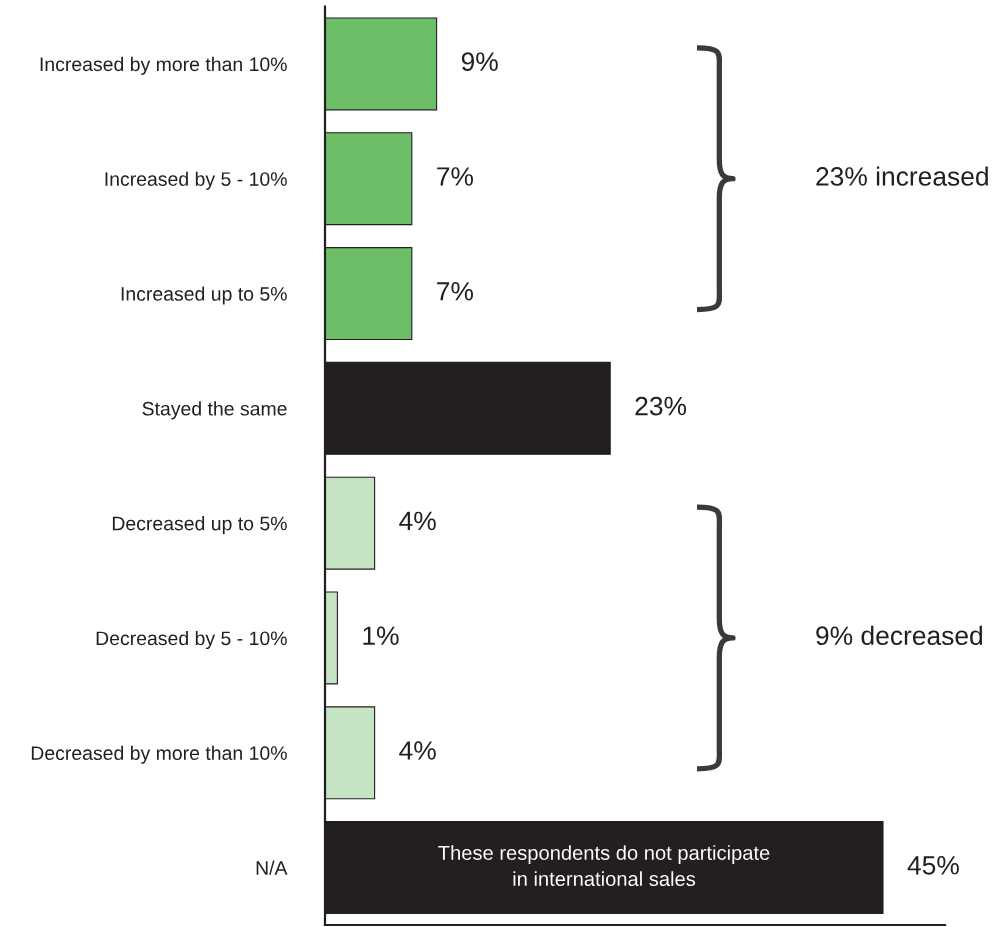 The width and height of the screenshot is (1007, 927). I want to click on y-tick-label: Increased by more than 10%, so click(163, 65).